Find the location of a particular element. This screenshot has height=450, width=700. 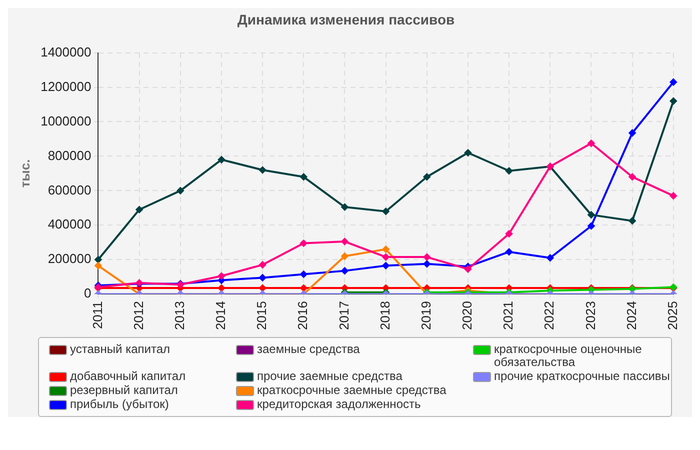

x-tick-label: 2023 is located at coordinates (590, 315).